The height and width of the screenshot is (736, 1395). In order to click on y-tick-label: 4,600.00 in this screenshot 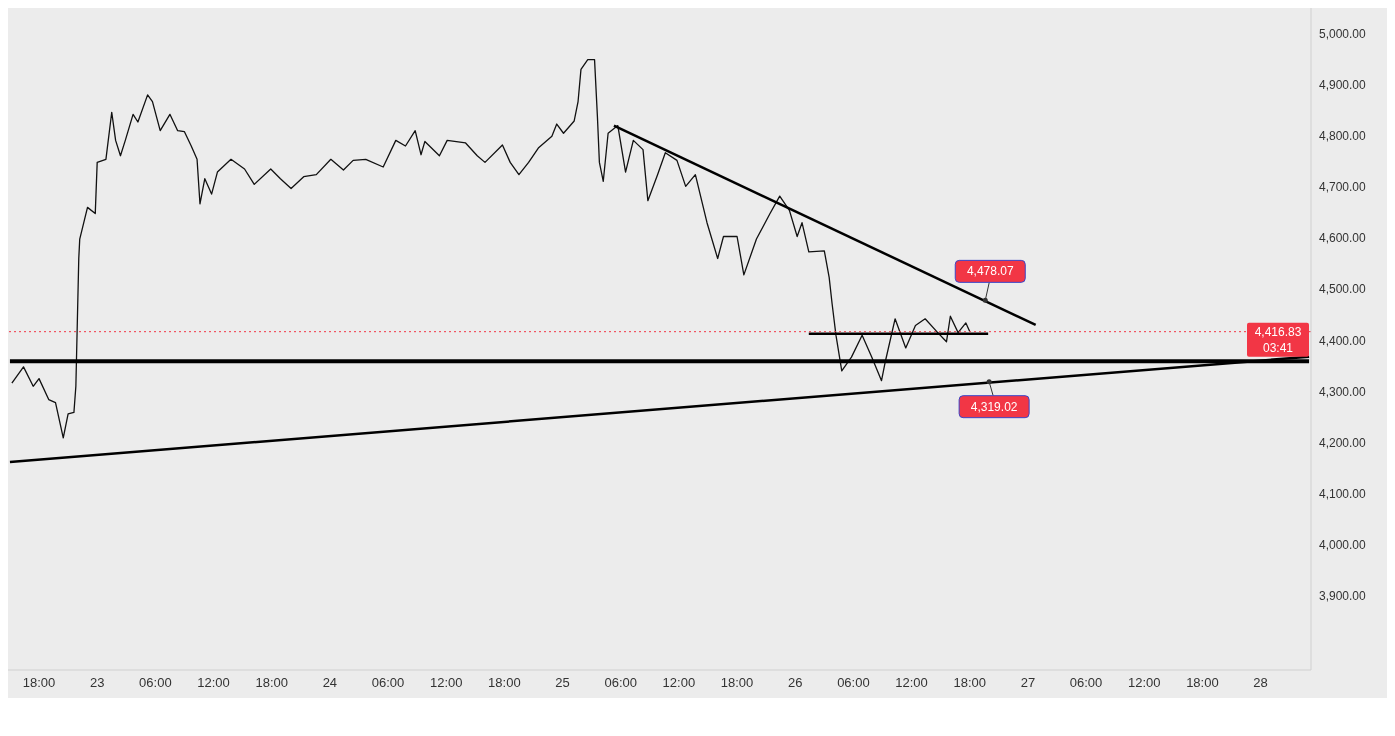, I will do `click(1343, 238)`.